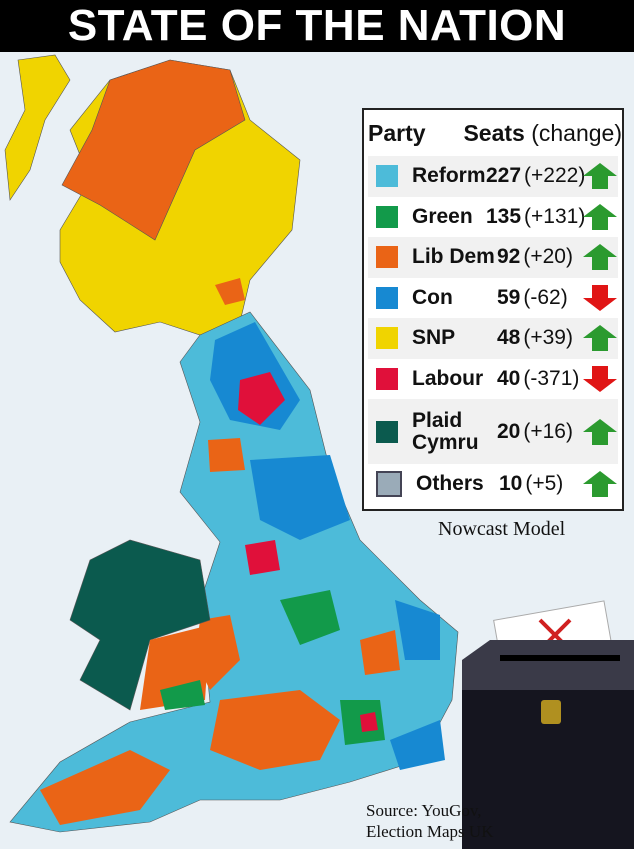 This screenshot has width=634, height=849. What do you see at coordinates (493, 379) in the screenshot?
I see `legend-row-labour: Labour 40 (-371)` at bounding box center [493, 379].